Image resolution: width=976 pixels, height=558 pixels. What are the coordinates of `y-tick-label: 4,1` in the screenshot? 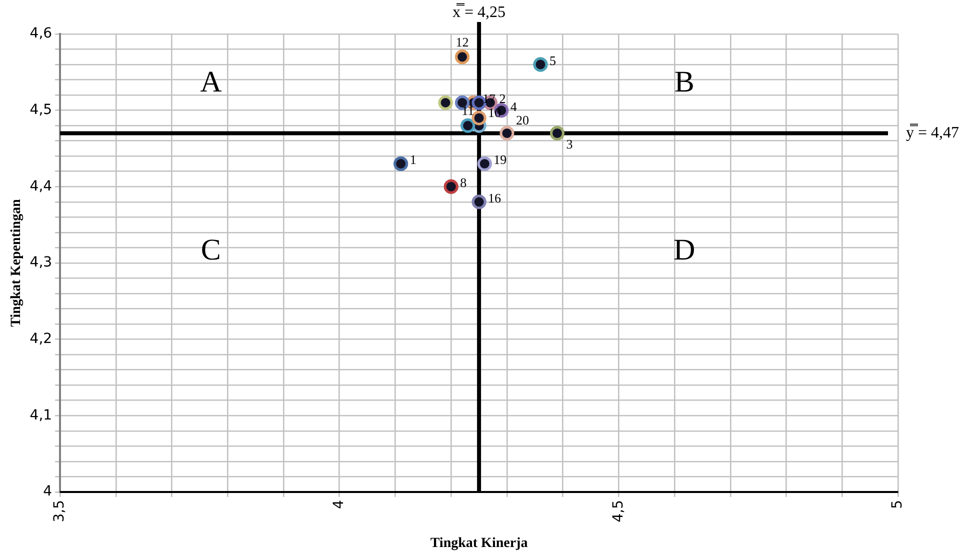 It's located at (41, 415).